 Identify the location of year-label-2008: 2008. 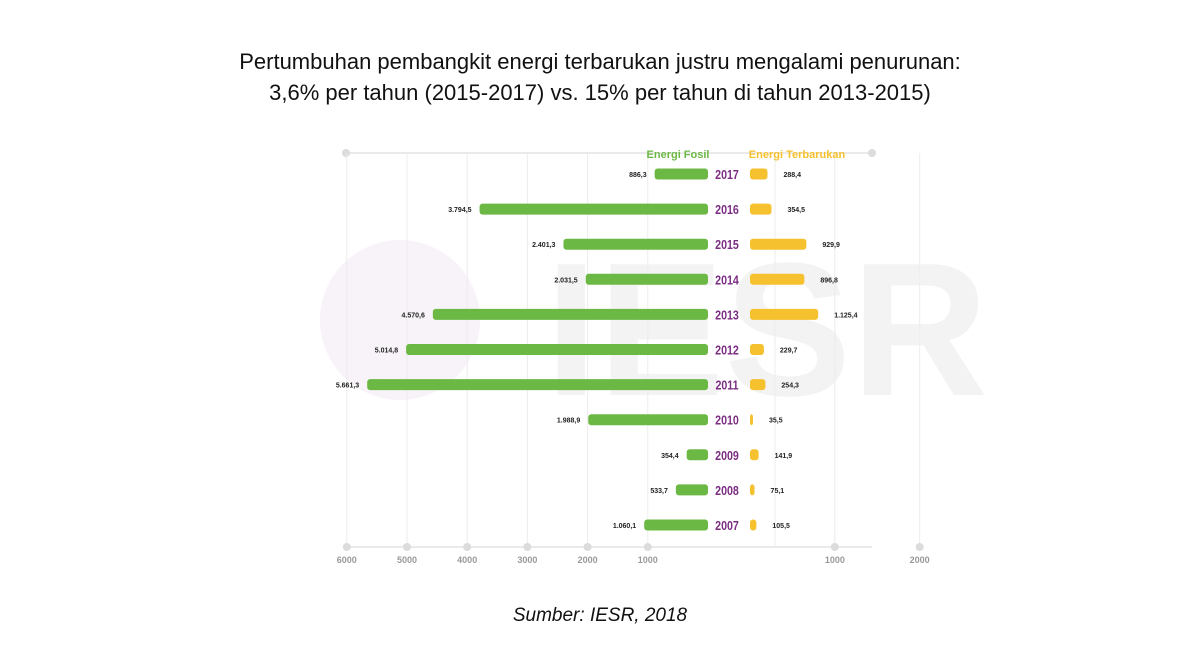
(727, 490).